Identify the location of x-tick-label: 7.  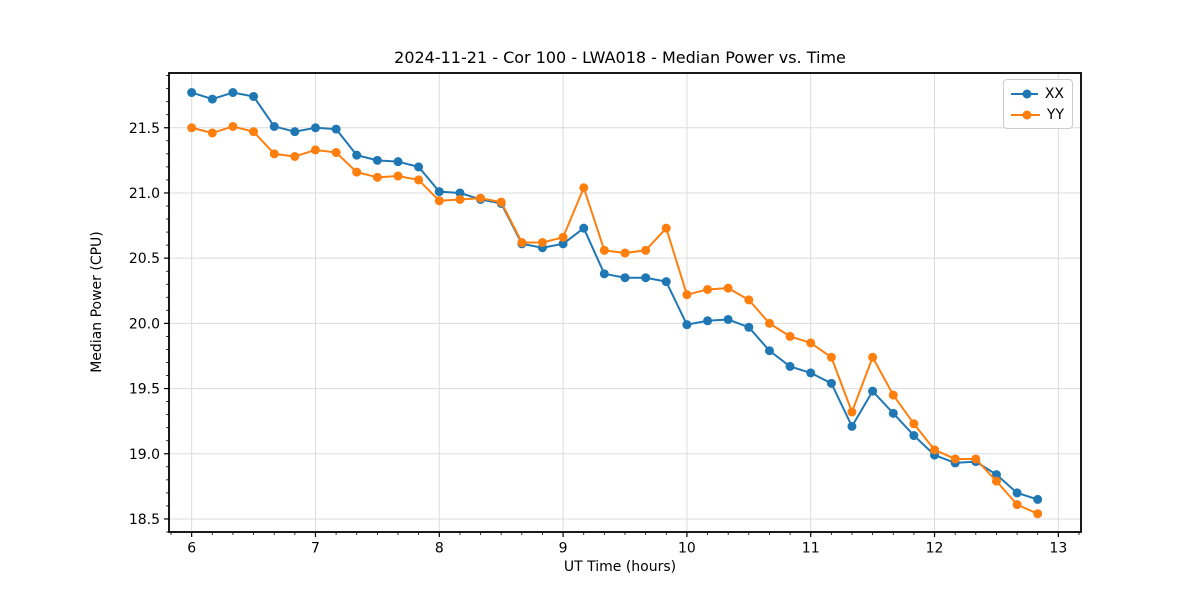
(315, 549).